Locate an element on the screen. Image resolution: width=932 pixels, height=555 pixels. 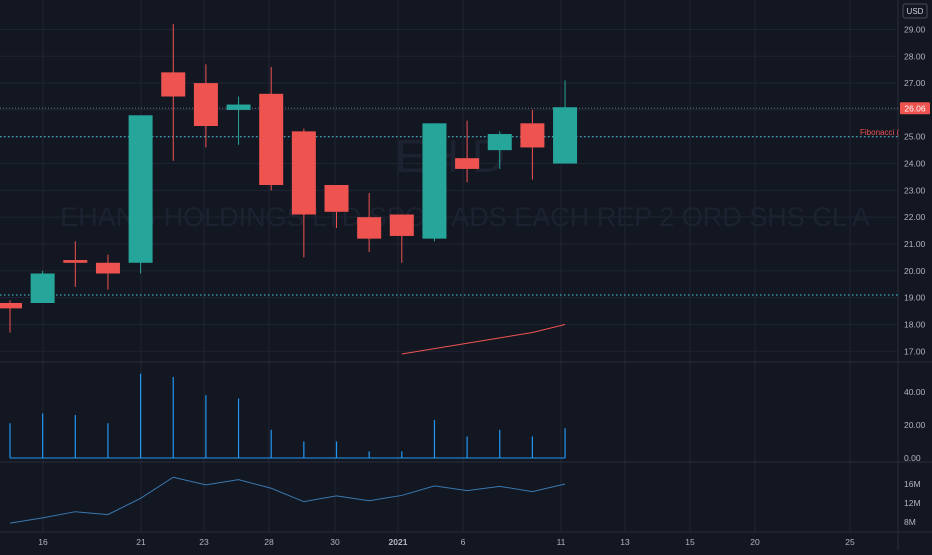
price-tick-label: 24.00 is located at coordinates (915, 164).